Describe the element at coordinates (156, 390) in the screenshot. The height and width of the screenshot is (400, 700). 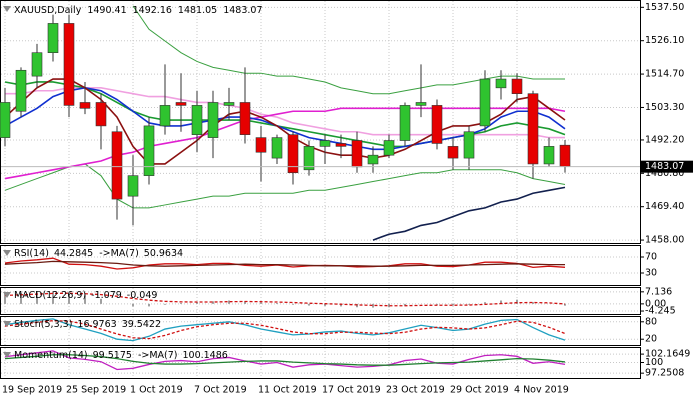
I see `x-tick-label: 1 Oct 2019` at that location.